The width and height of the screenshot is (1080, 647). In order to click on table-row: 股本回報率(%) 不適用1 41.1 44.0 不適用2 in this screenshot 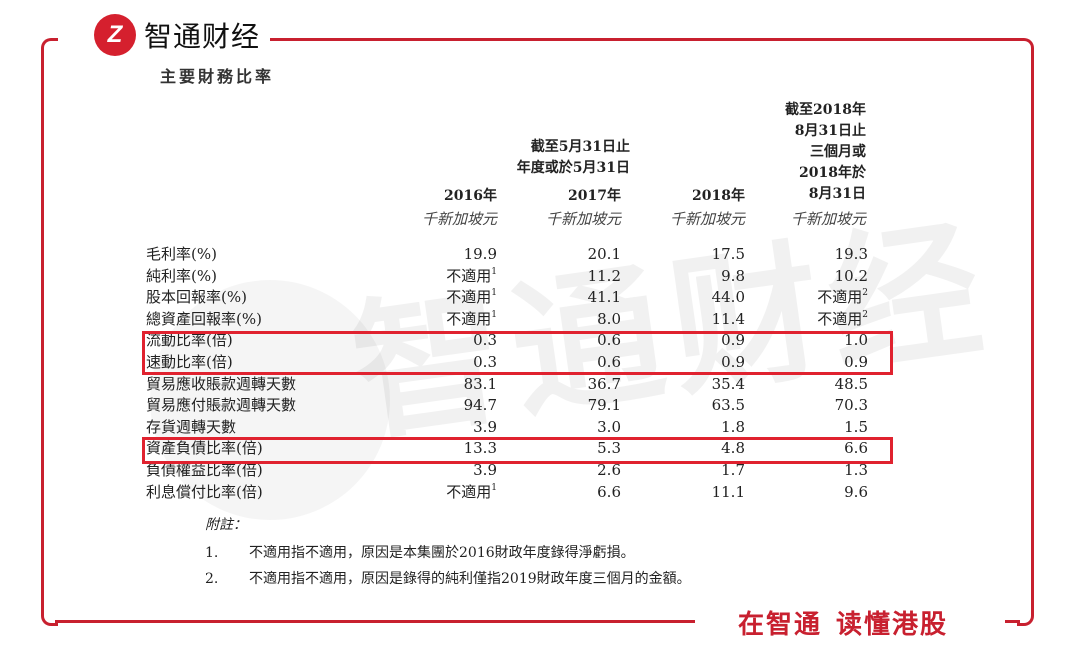, I will do `click(507, 298)`.